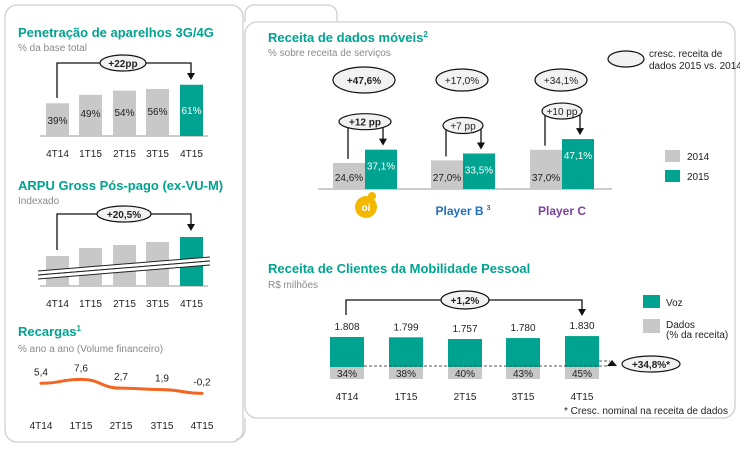 Image resolution: width=740 pixels, height=449 pixels. What do you see at coordinates (157, 112) in the screenshot?
I see `bar-value-label: 56%` at bounding box center [157, 112].